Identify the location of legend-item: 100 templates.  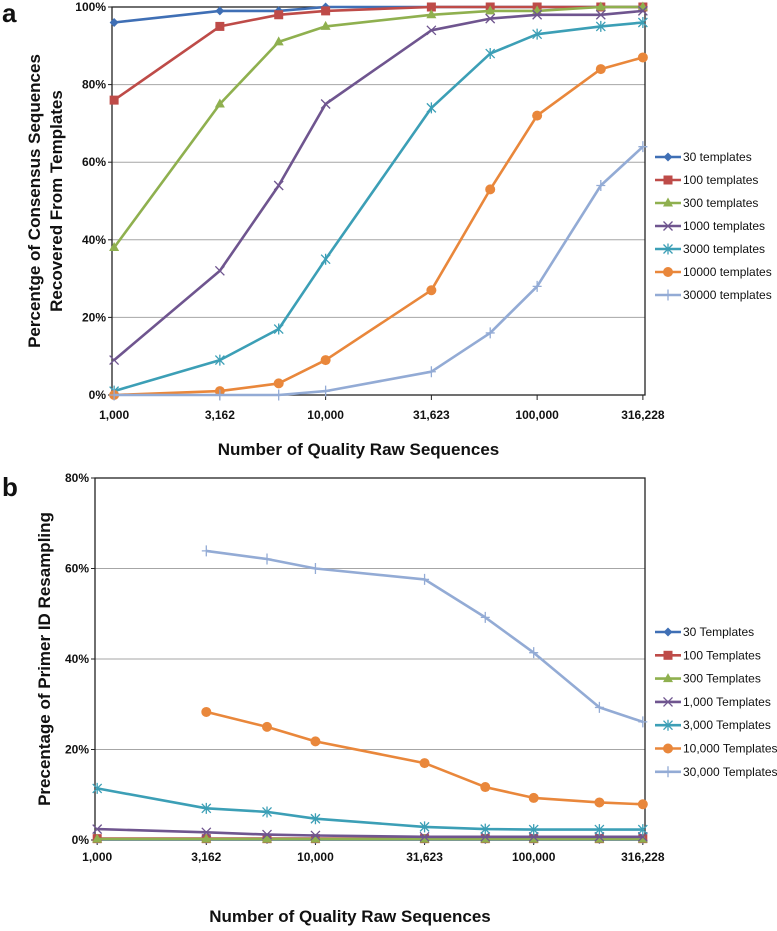
(706, 180).